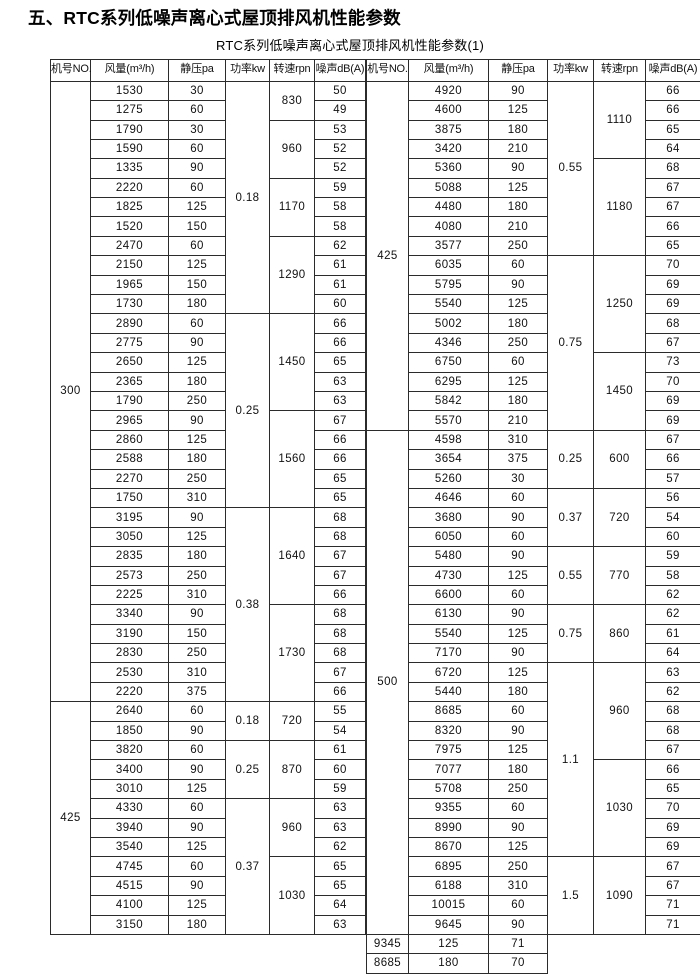 This screenshot has width=700, height=974. Describe the element at coordinates (673, 265) in the screenshot. I see `cell-noise: 70` at that location.